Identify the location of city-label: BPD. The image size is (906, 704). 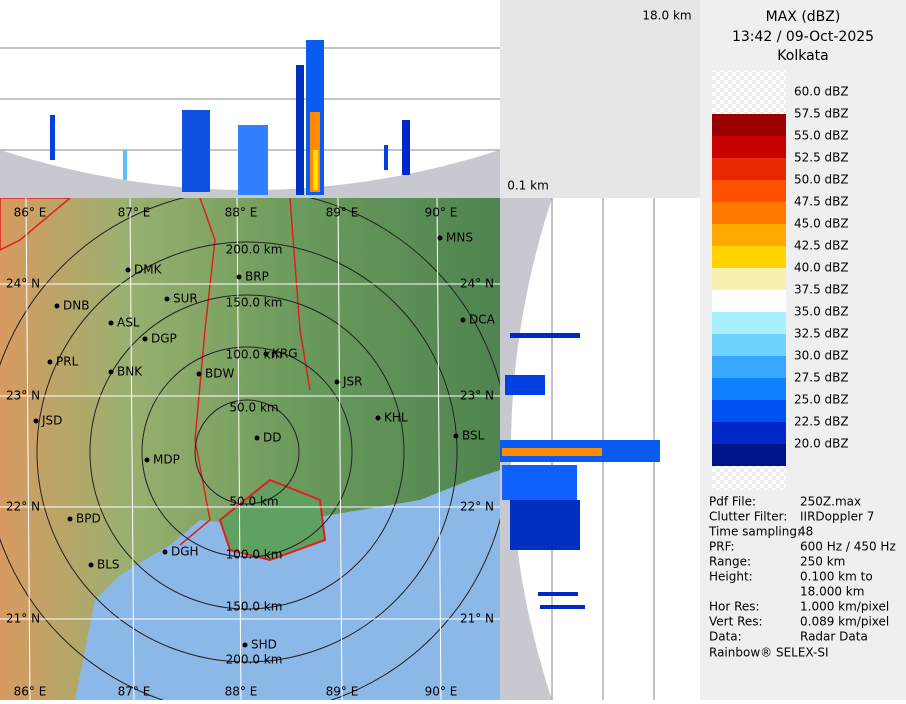
(88, 519).